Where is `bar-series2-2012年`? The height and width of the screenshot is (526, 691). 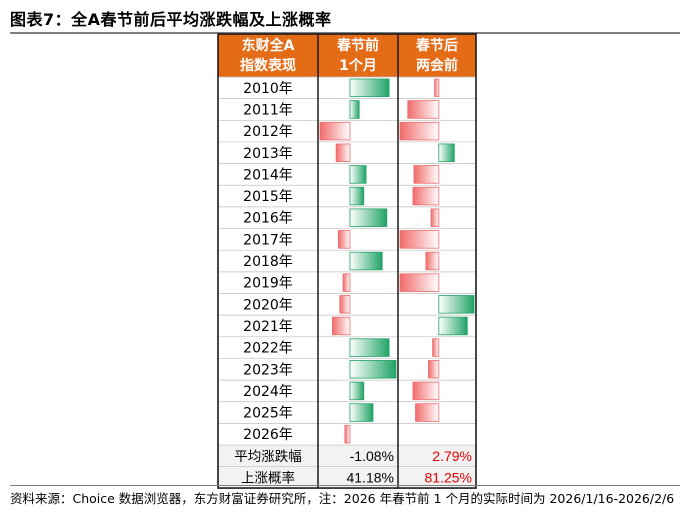
bar-series2-2012年 is located at coordinates (419, 131).